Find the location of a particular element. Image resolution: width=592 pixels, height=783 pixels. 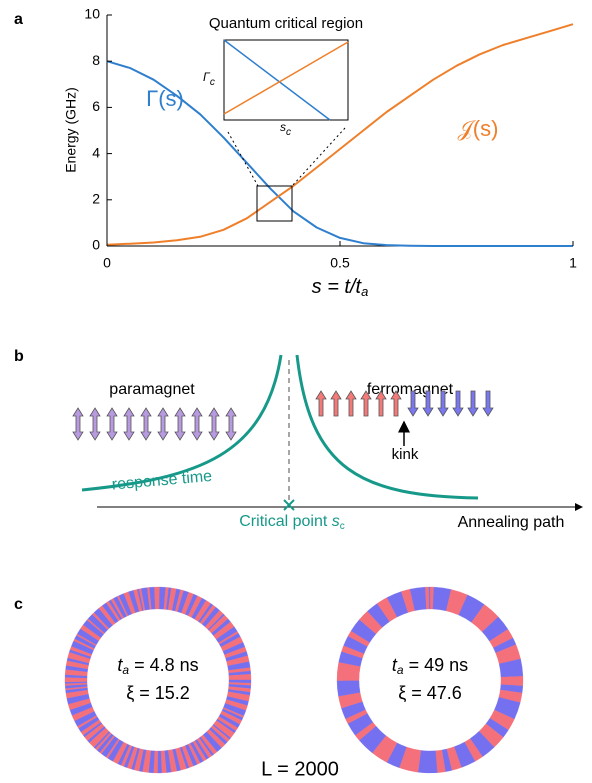

y-tick-label: 0 is located at coordinates (96, 245).